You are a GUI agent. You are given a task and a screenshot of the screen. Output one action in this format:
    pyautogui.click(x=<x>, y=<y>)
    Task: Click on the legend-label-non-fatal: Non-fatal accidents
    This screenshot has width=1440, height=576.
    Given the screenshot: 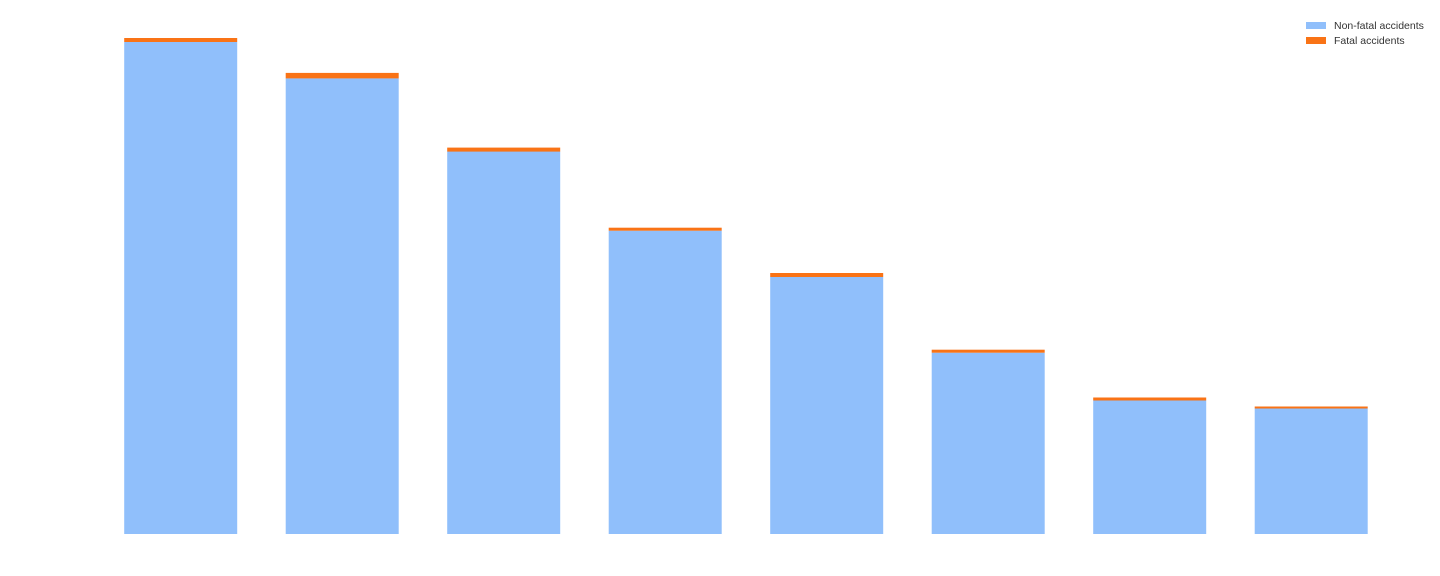 What is the action you would take?
    pyautogui.click(x=1379, y=25)
    